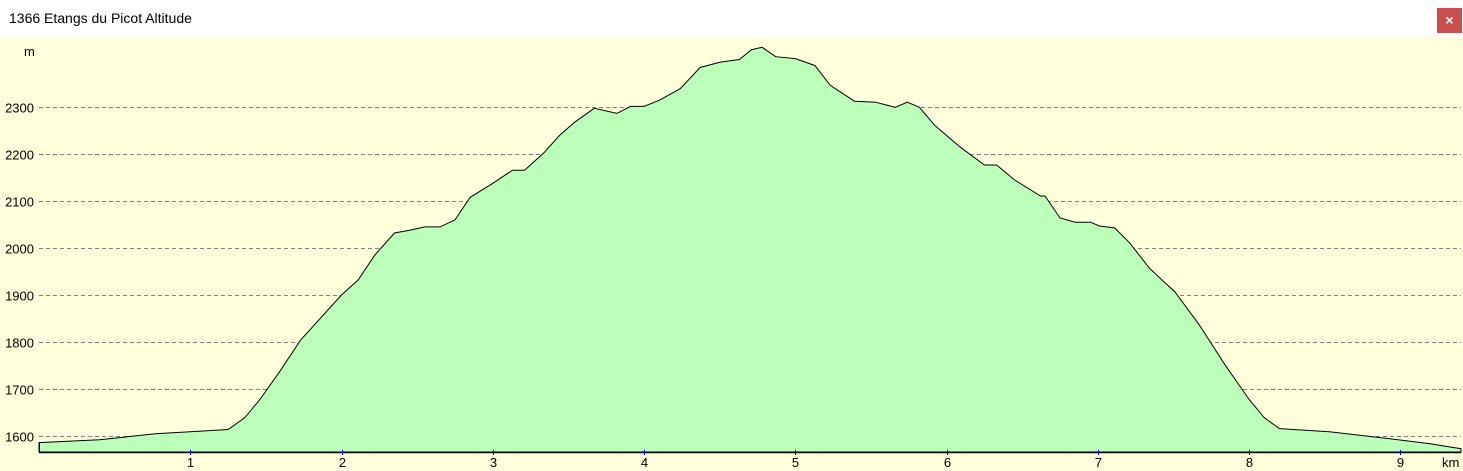 Image resolution: width=1463 pixels, height=471 pixels. Describe the element at coordinates (29, 51) in the screenshot. I see `y-axis-label: m` at that location.